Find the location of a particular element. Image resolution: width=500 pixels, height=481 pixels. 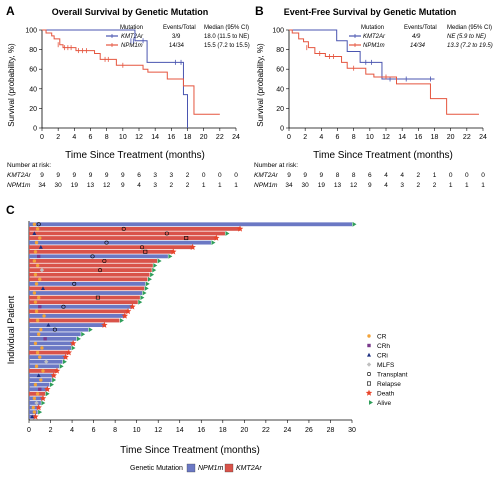

km-curve-npm1m is located at coordinates (384, 72).